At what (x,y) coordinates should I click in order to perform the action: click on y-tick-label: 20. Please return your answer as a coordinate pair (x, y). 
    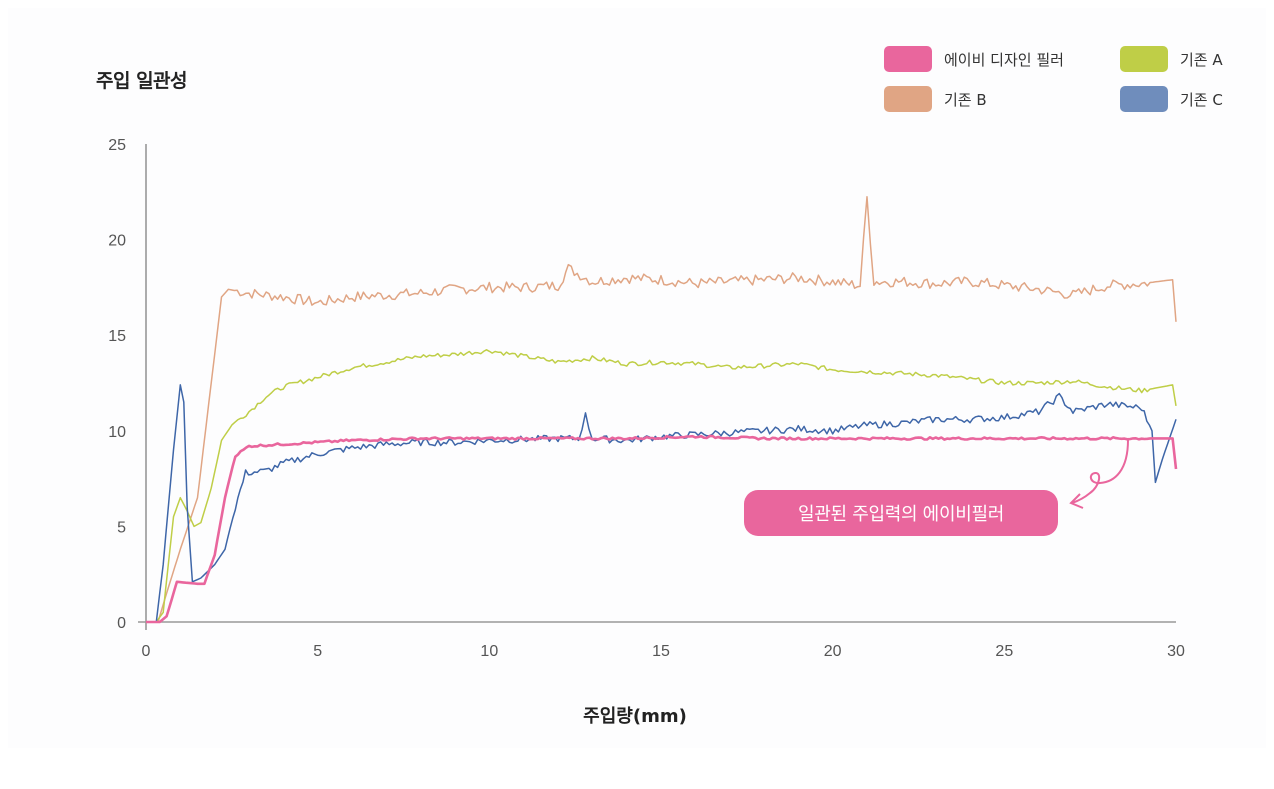
    Looking at the image, I should click on (117, 241).